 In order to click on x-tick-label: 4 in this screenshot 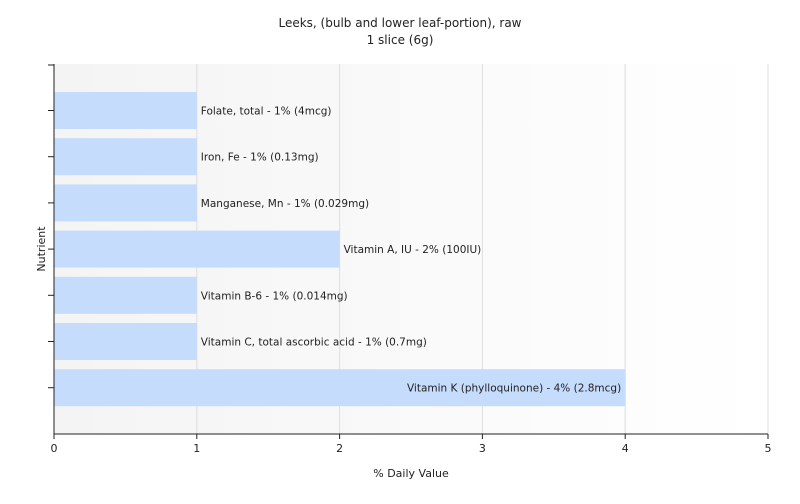, I will do `click(625, 448)`.